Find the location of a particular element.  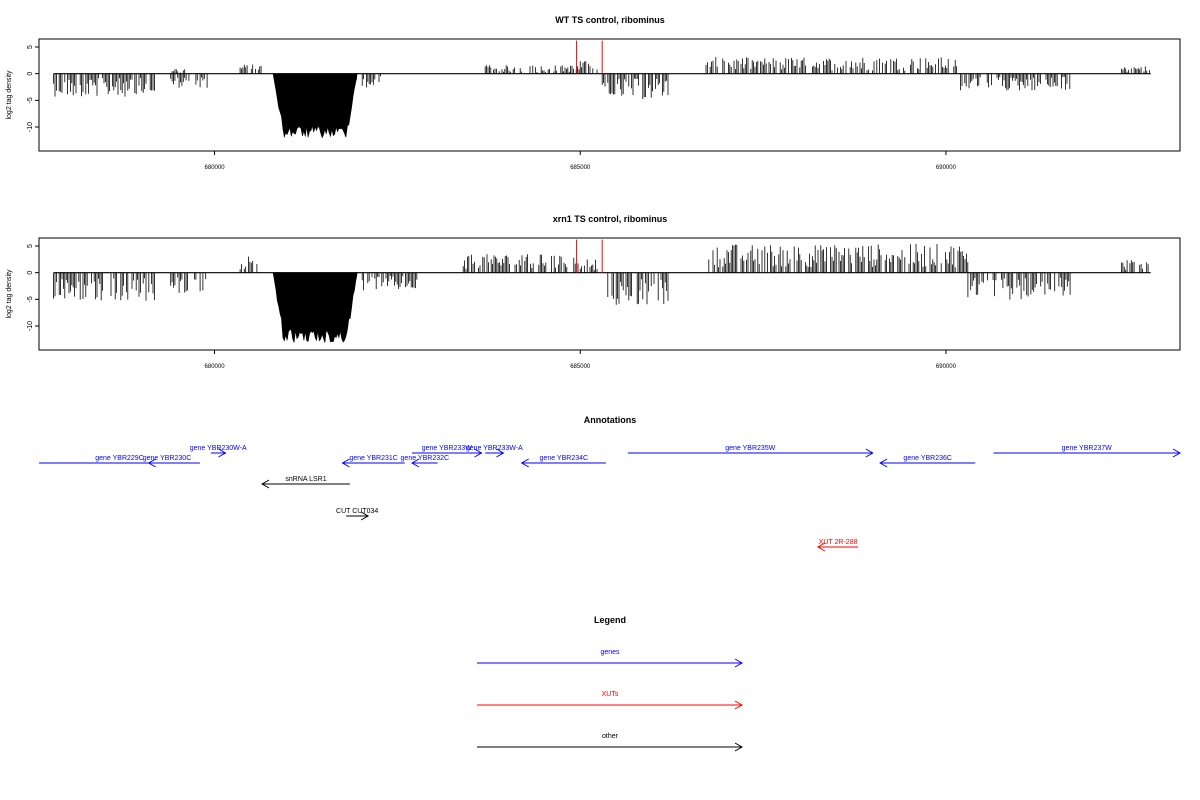

annotation-feature: gene YBR230C is located at coordinates (167, 461).